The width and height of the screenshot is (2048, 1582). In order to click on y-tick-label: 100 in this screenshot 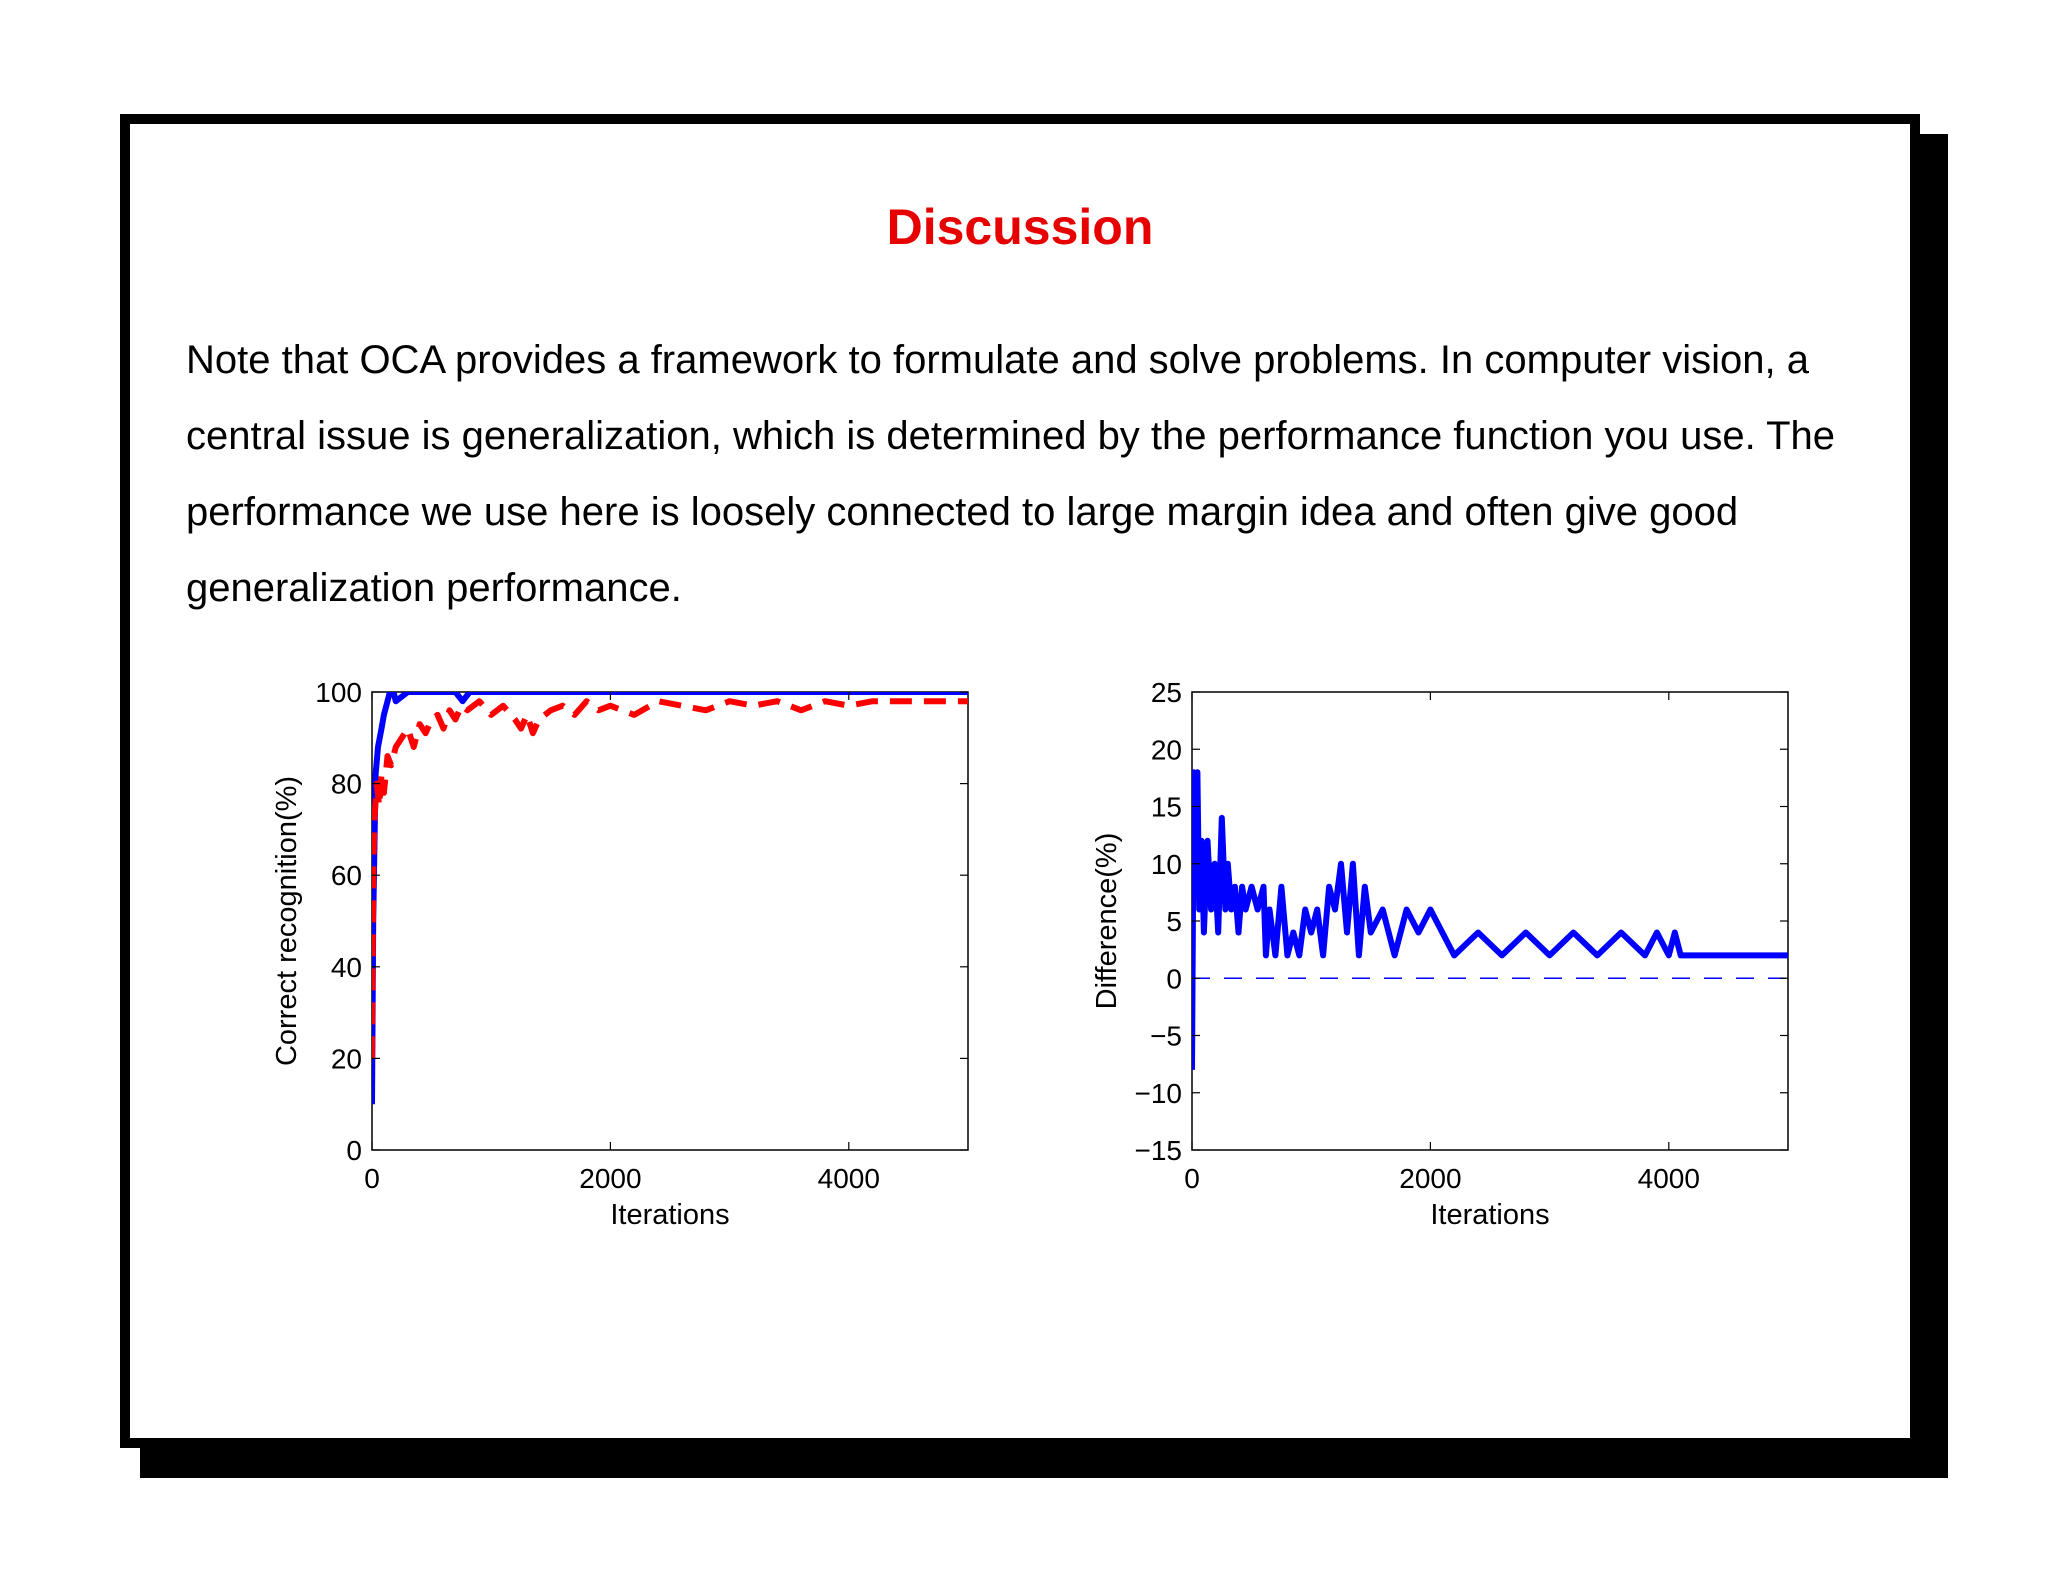, I will do `click(338, 694)`.